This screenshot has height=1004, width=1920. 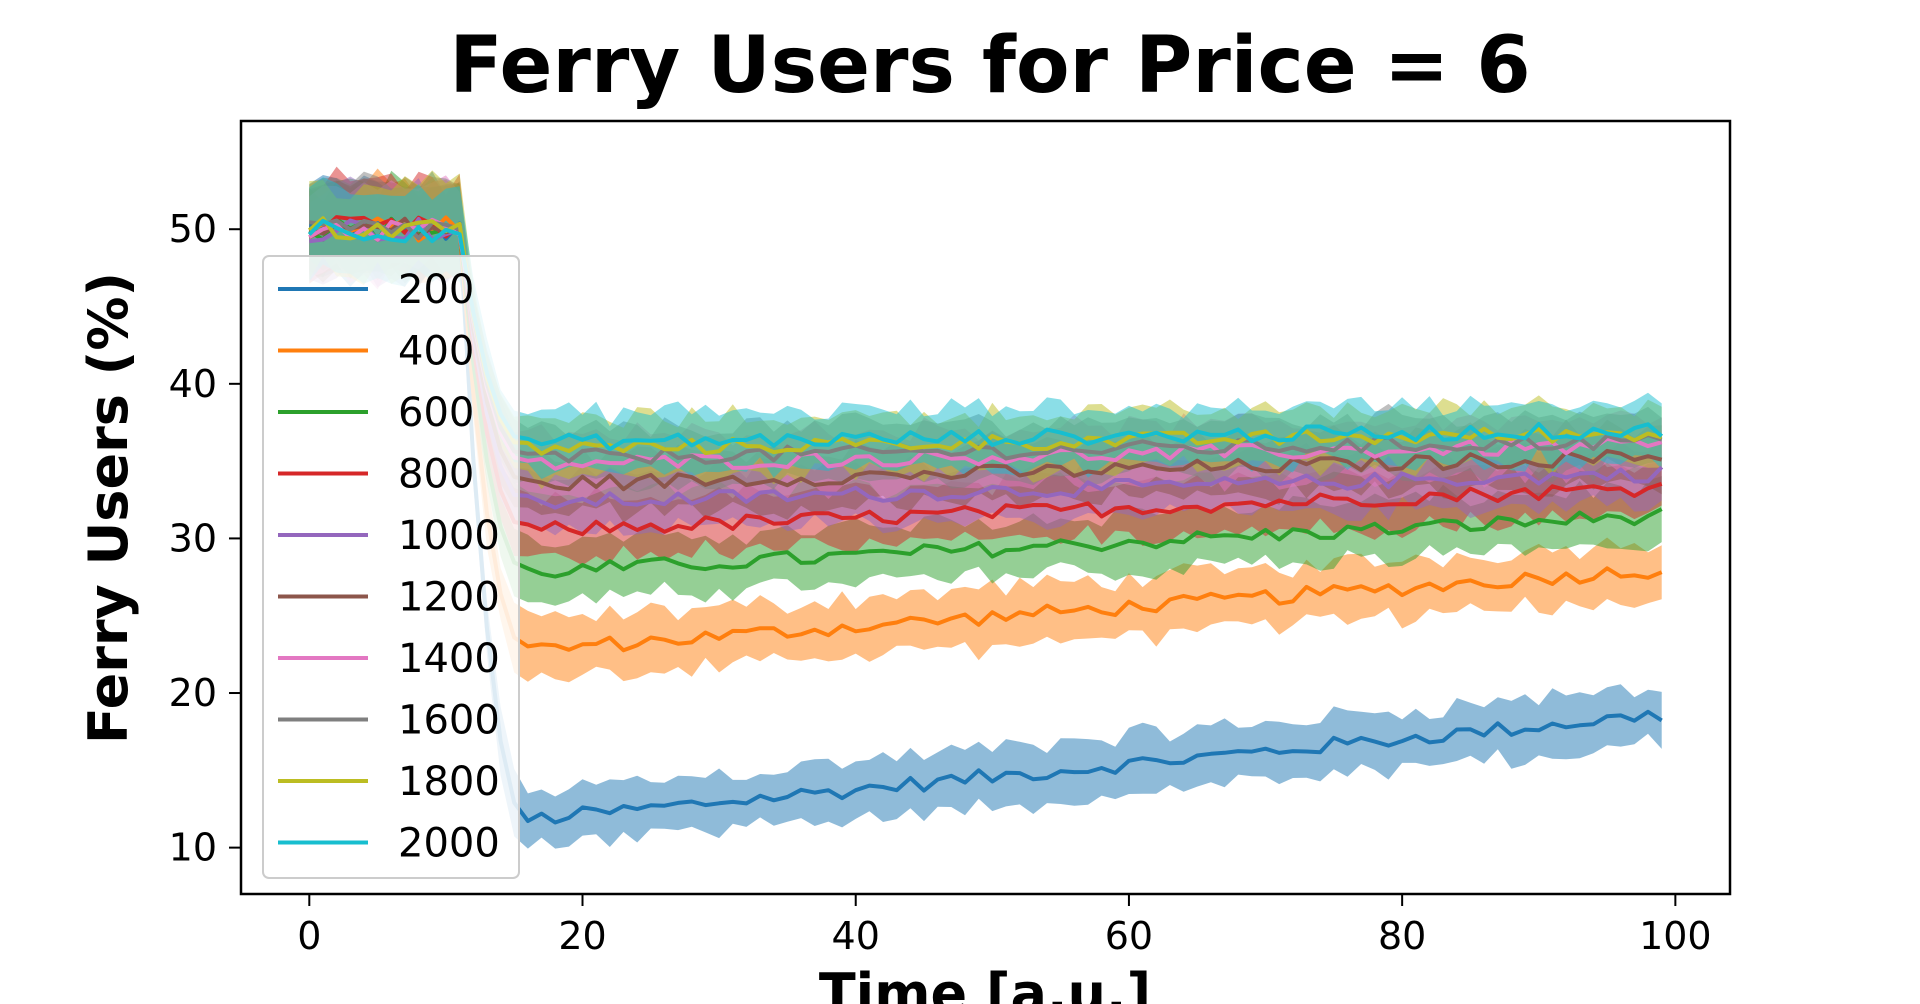 What do you see at coordinates (193, 848) in the screenshot?
I see `y-tick-label: 10` at bounding box center [193, 848].